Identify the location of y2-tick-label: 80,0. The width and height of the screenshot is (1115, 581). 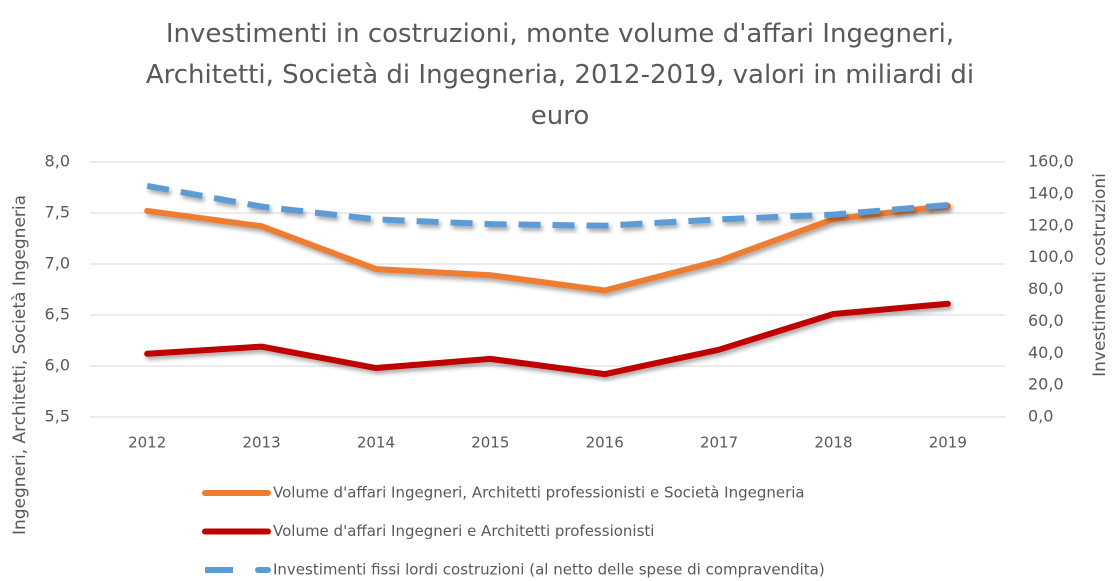
(1046, 288).